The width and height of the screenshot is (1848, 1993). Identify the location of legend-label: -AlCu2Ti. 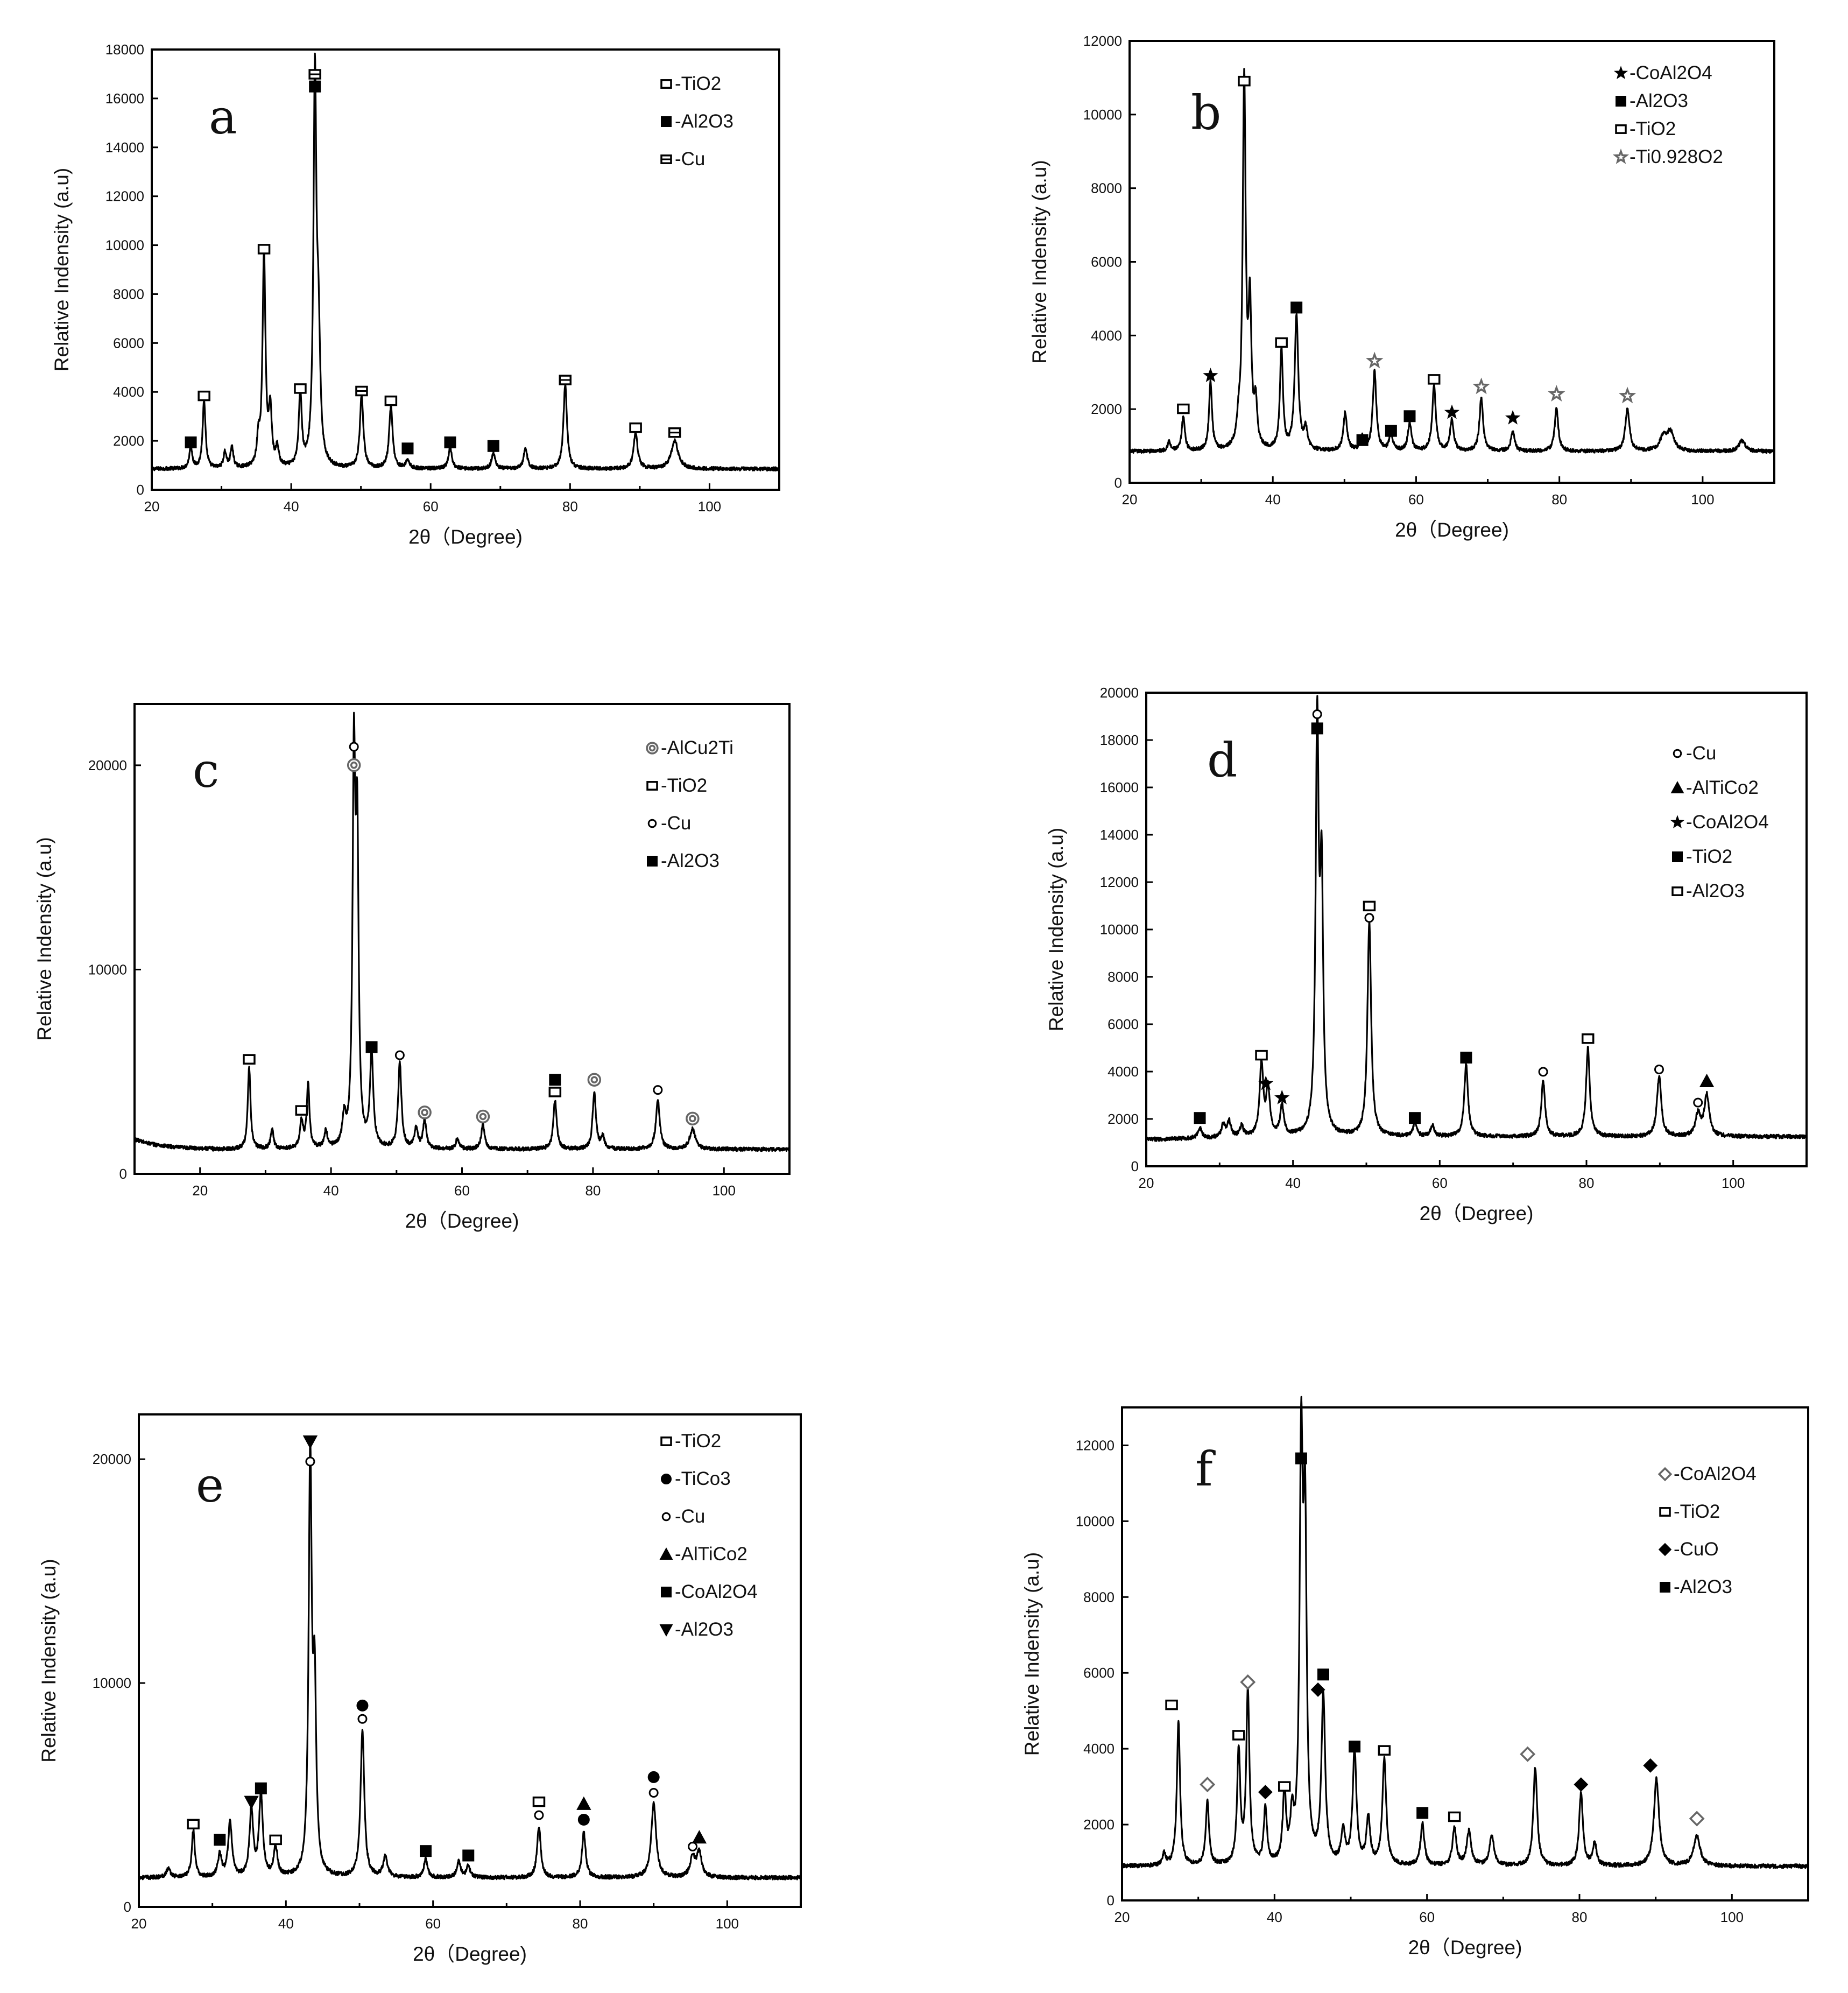
(697, 747).